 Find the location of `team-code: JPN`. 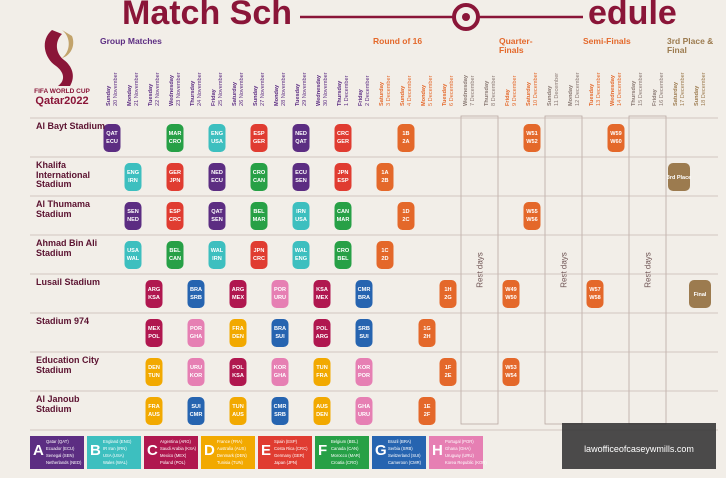

team-code: JPN is located at coordinates (259, 251).